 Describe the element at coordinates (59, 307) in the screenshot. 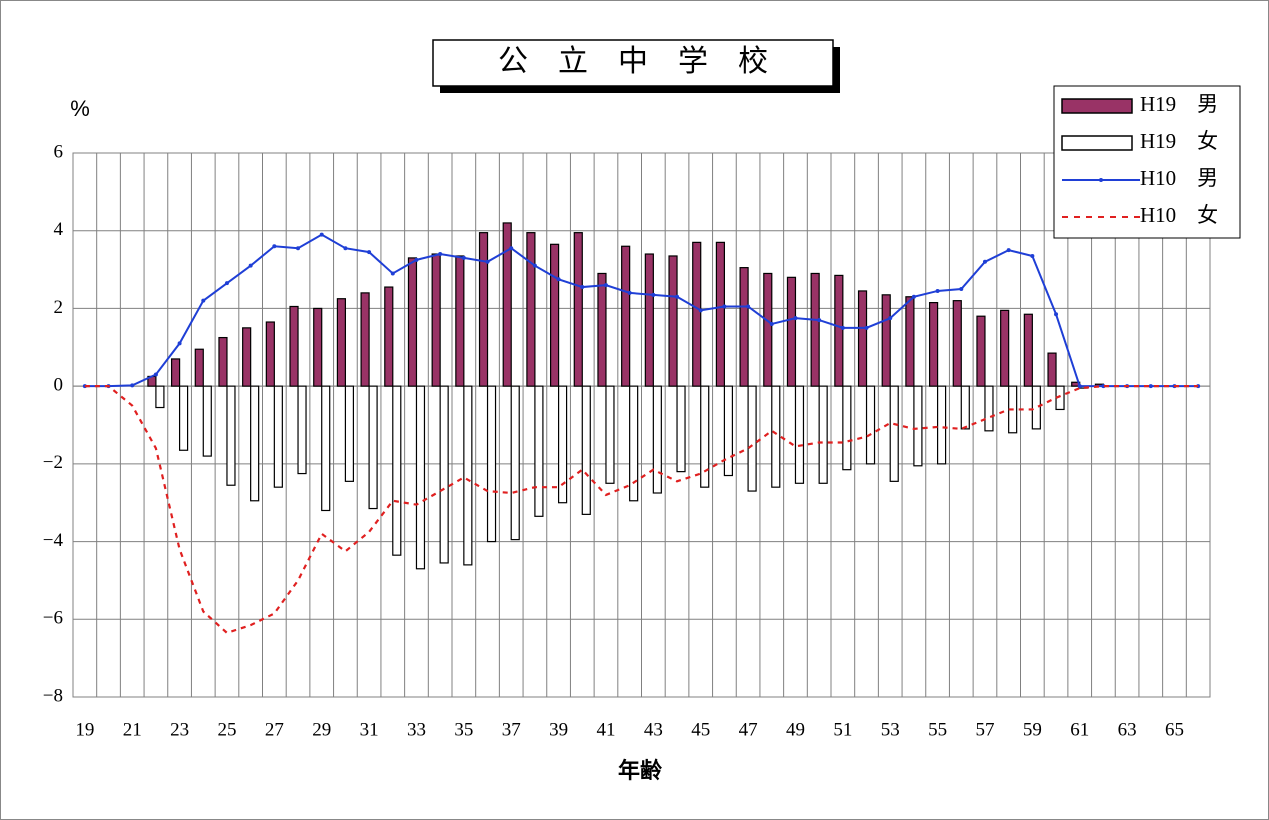

I see `y-tick-label: 2` at that location.